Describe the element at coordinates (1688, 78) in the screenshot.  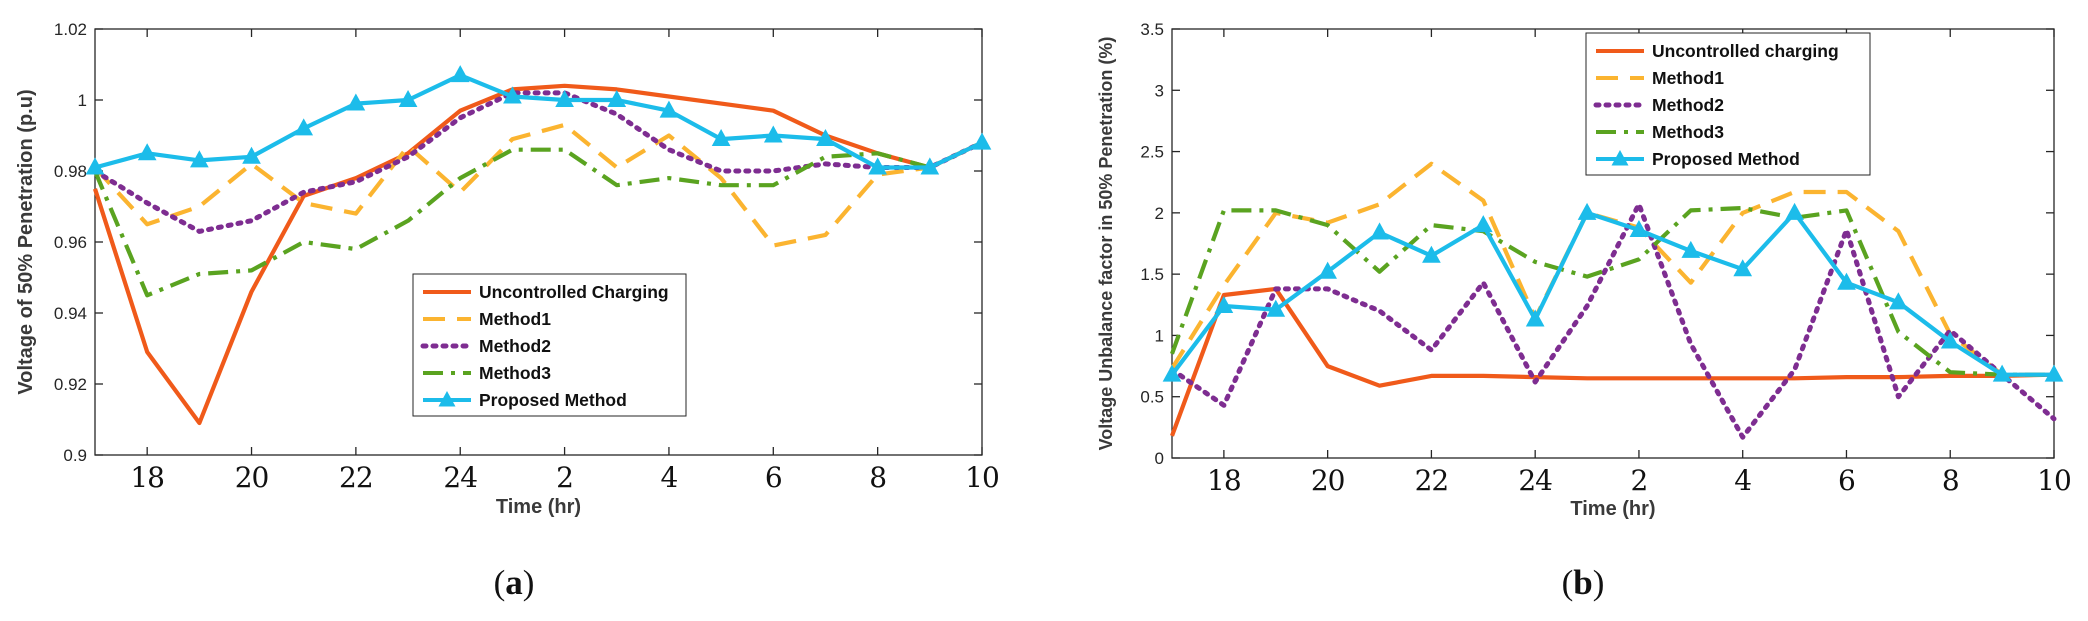
I see `legend-label-method1-b: Method1` at that location.